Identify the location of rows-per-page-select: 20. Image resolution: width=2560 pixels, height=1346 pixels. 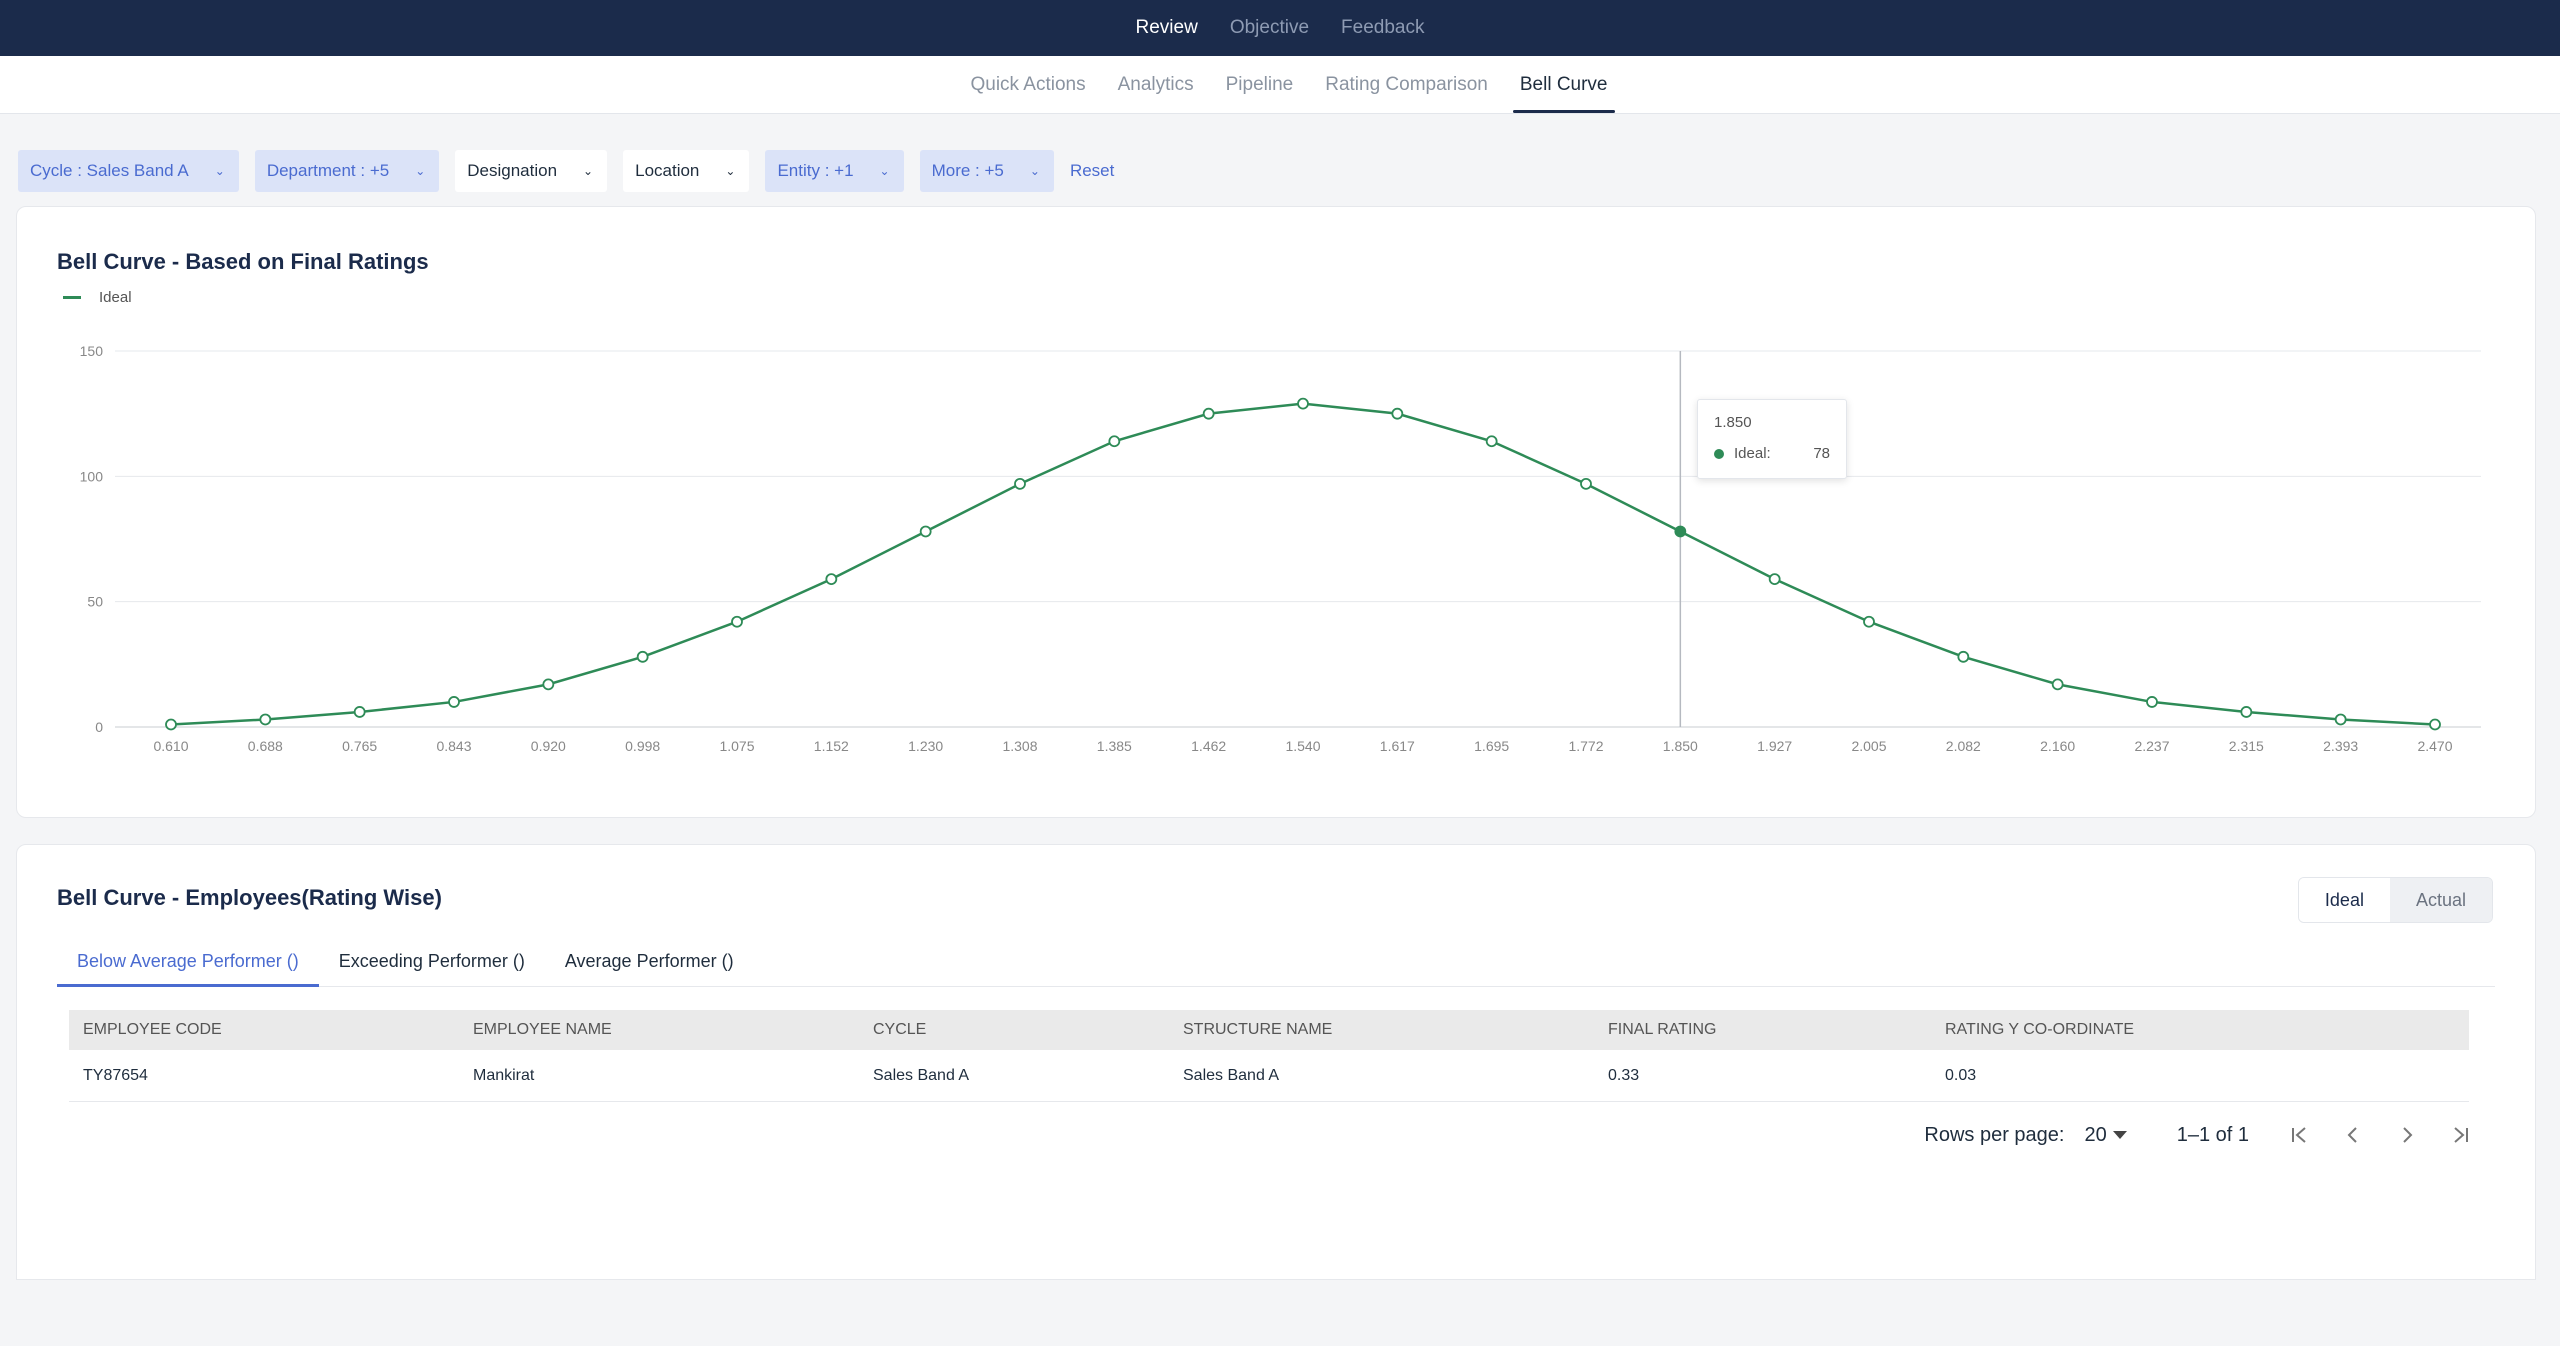
(2105, 1135).